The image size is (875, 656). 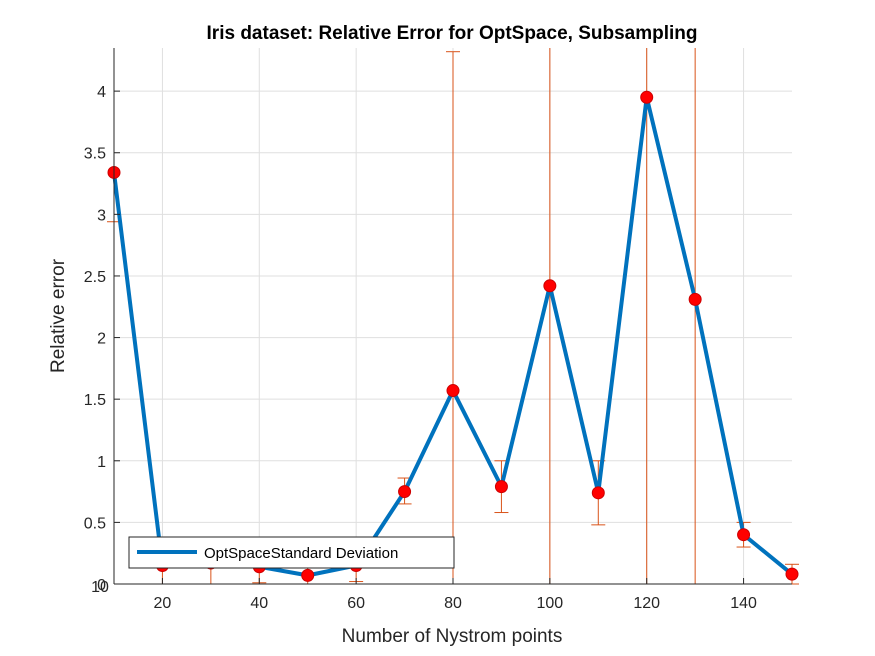 What do you see at coordinates (356, 603) in the screenshot?
I see `x-tick-label: 60` at bounding box center [356, 603].